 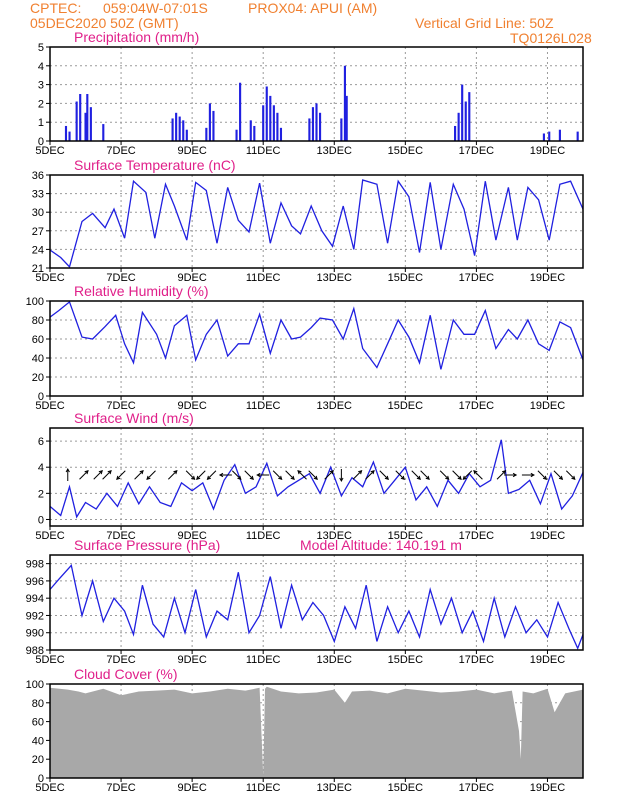 What do you see at coordinates (41, 123) in the screenshot?
I see `y-tick-label: 1` at bounding box center [41, 123].